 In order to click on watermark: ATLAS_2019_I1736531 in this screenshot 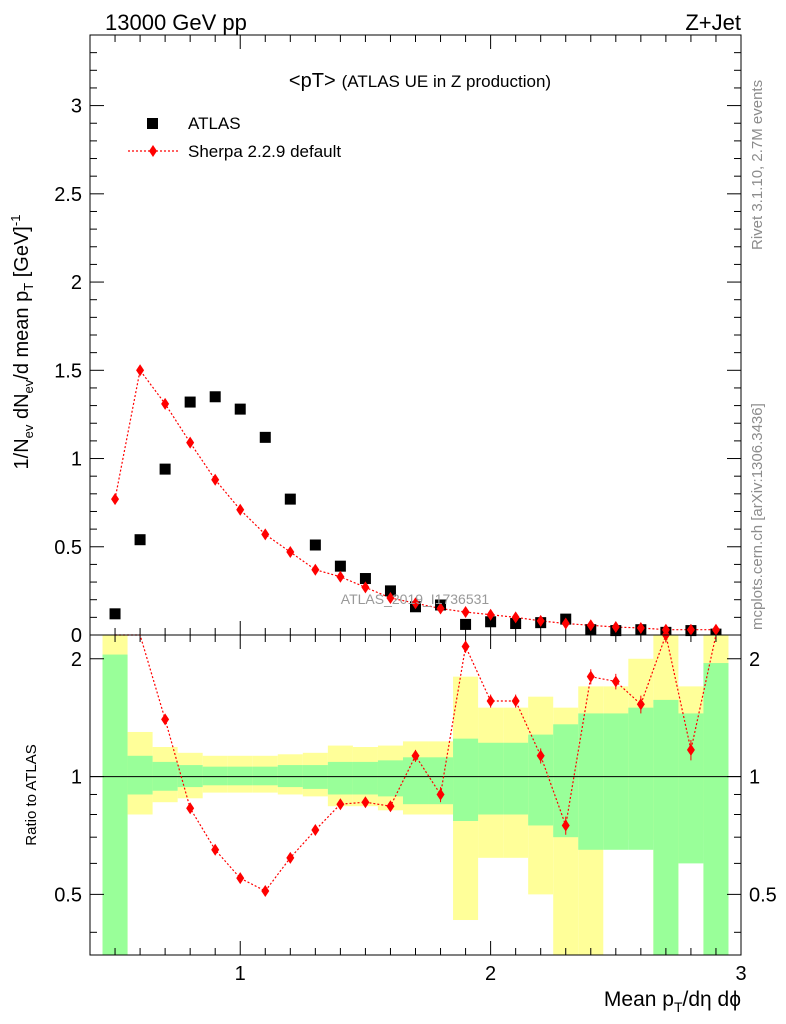, I will do `click(415, 599)`.